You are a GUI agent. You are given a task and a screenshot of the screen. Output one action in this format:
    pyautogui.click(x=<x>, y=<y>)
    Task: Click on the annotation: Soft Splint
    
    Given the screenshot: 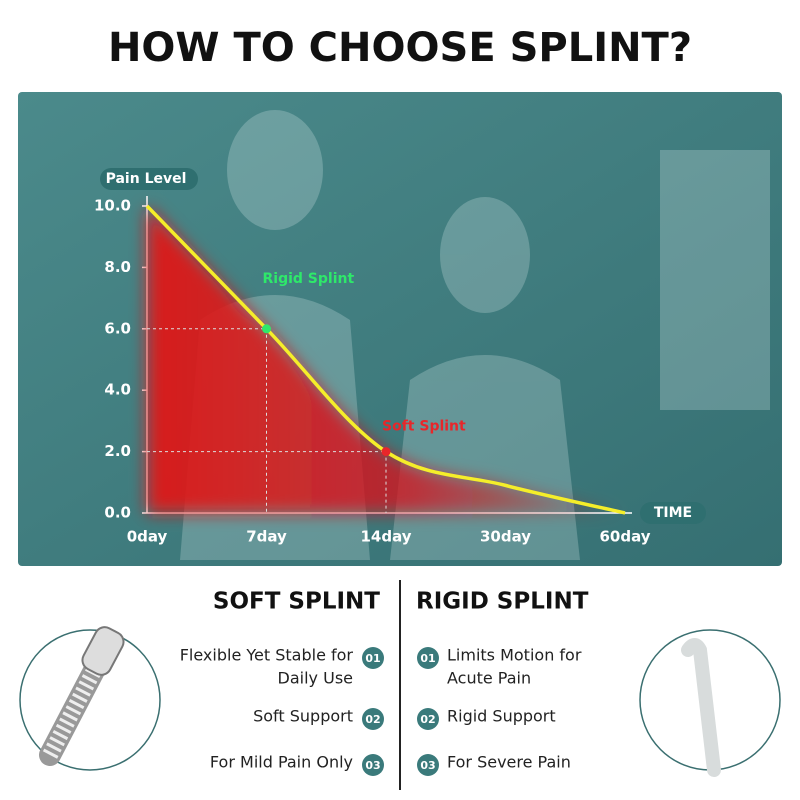 What is the action you would take?
    pyautogui.click(x=424, y=427)
    